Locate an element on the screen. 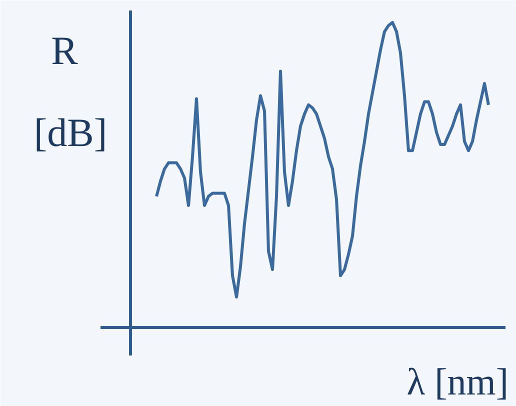 This screenshot has height=406, width=516. y-axis-title: R [dB] is located at coordinates (71, 91).